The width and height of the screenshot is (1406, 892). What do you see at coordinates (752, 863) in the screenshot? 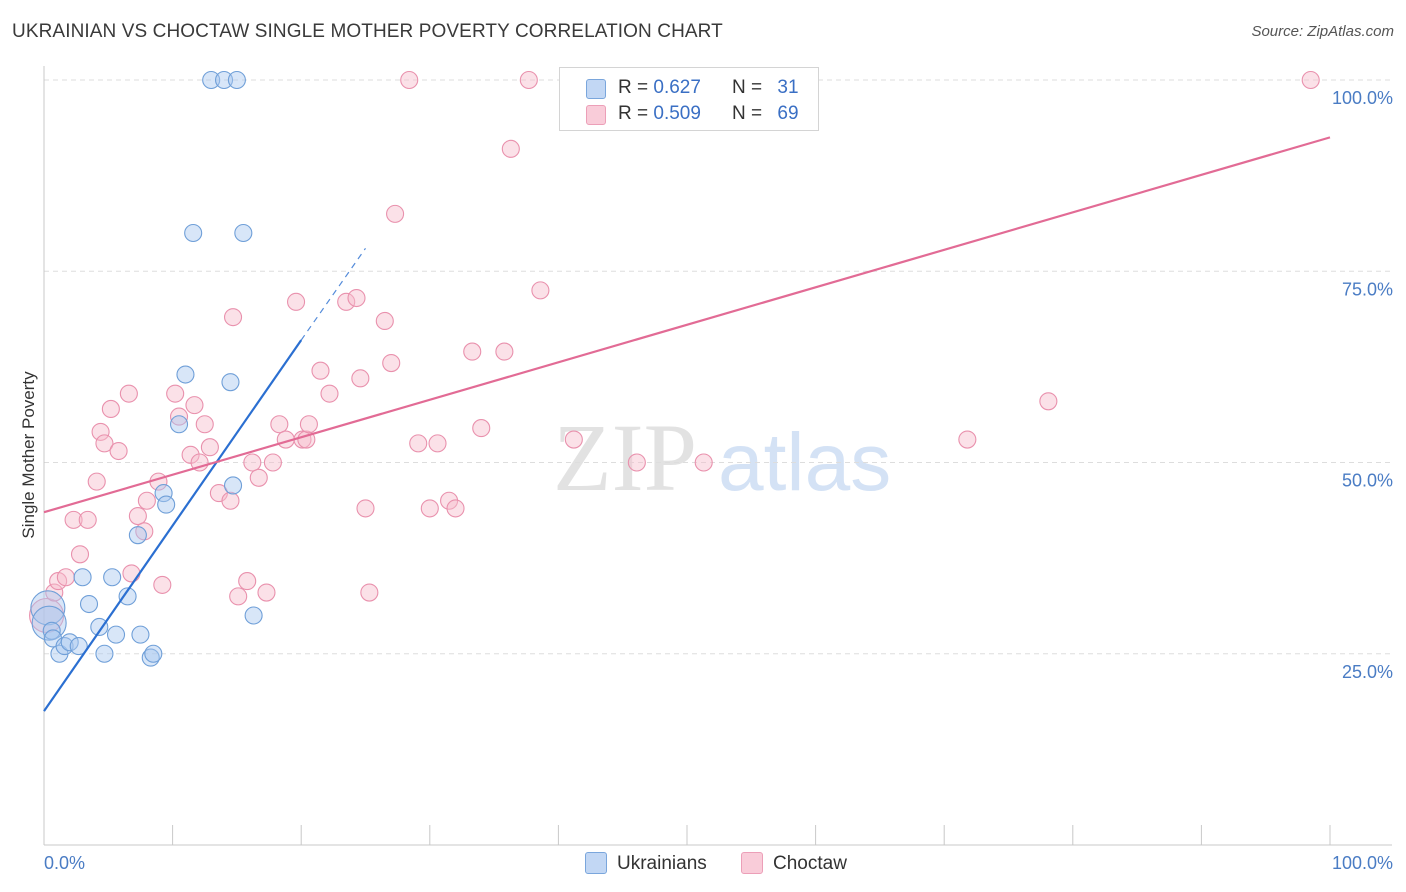
I see `legend-swatch-choctaw` at bounding box center [752, 863].